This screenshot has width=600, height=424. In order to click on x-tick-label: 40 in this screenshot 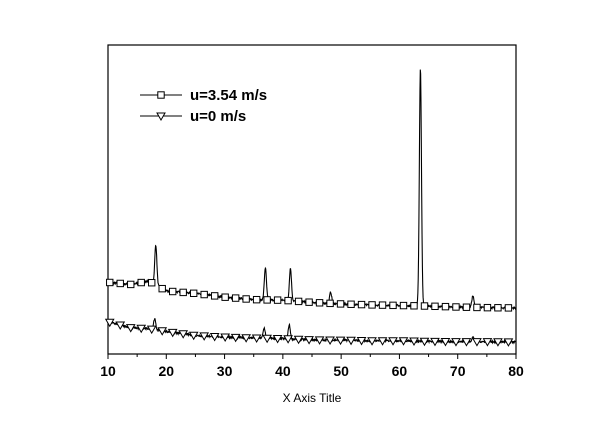, I will do `click(283, 371)`.